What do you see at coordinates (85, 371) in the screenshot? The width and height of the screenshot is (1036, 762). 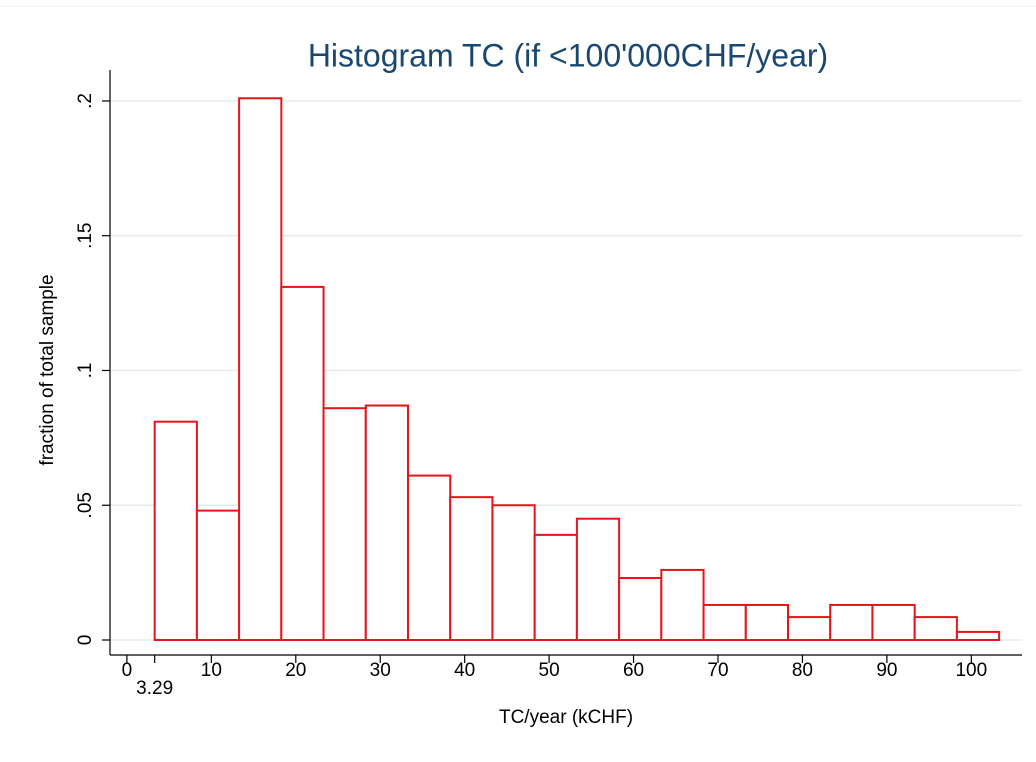 I see `y-tick-label: .1` at bounding box center [85, 371].